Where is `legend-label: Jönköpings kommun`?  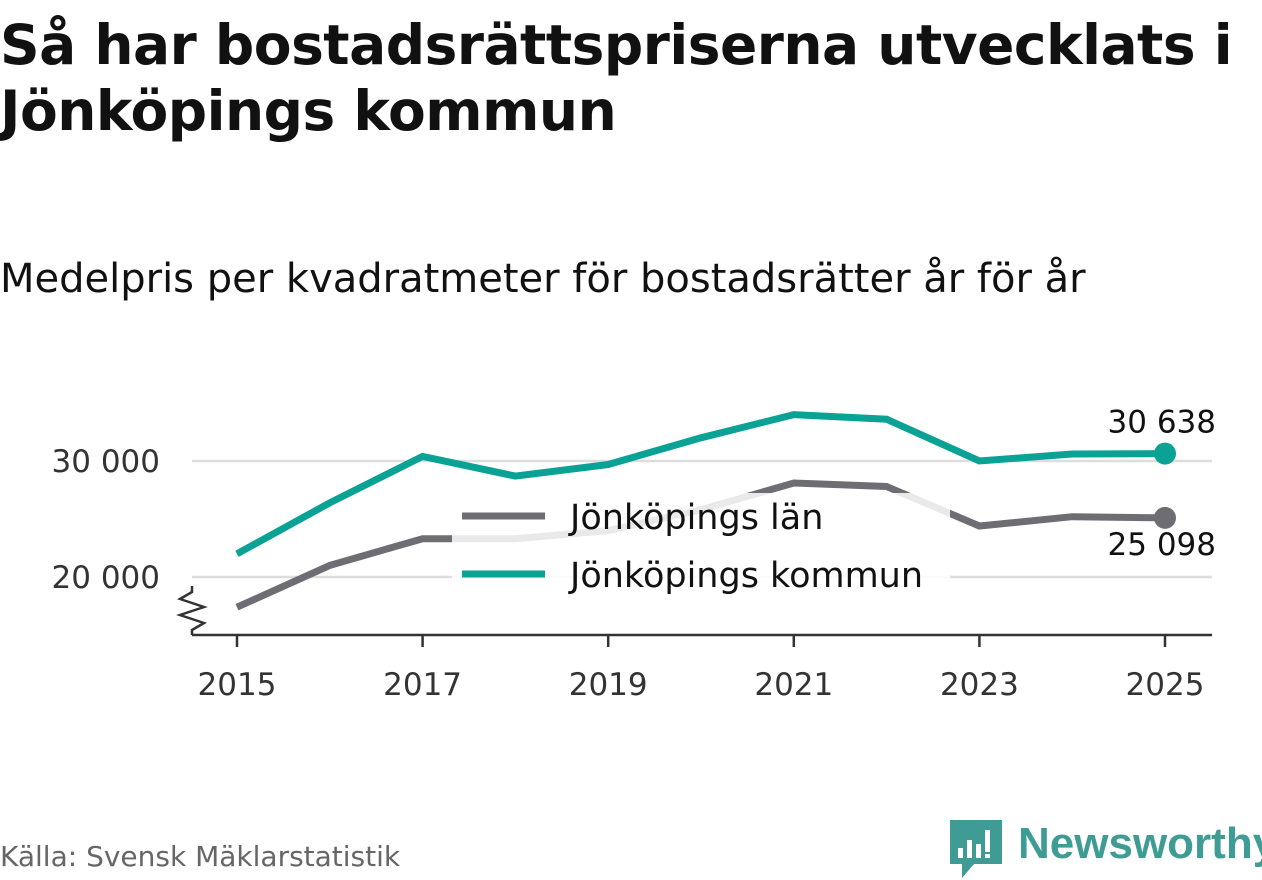 legend-label: Jönköpings kommun is located at coordinates (745, 576).